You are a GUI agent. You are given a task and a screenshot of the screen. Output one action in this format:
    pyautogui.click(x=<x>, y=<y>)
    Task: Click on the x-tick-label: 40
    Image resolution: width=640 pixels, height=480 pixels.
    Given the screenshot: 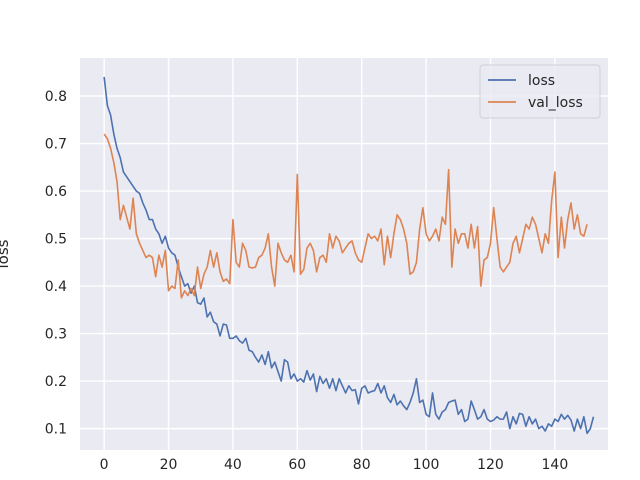 What is the action you would take?
    pyautogui.click(x=233, y=465)
    